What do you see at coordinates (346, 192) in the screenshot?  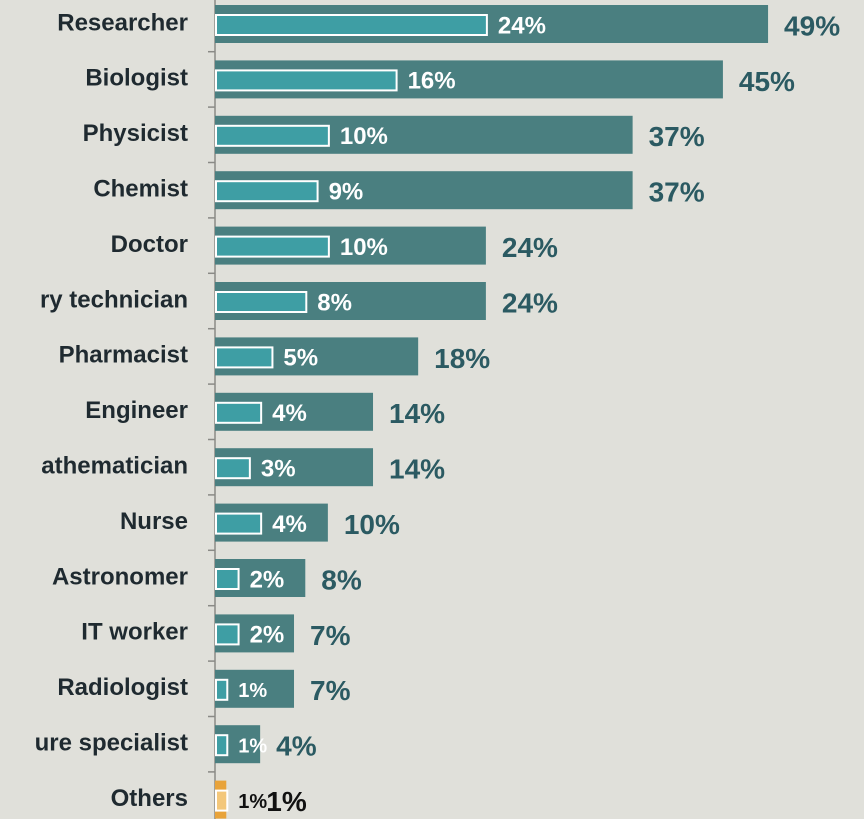 I see `inner-value-label: 9%` at bounding box center [346, 192].